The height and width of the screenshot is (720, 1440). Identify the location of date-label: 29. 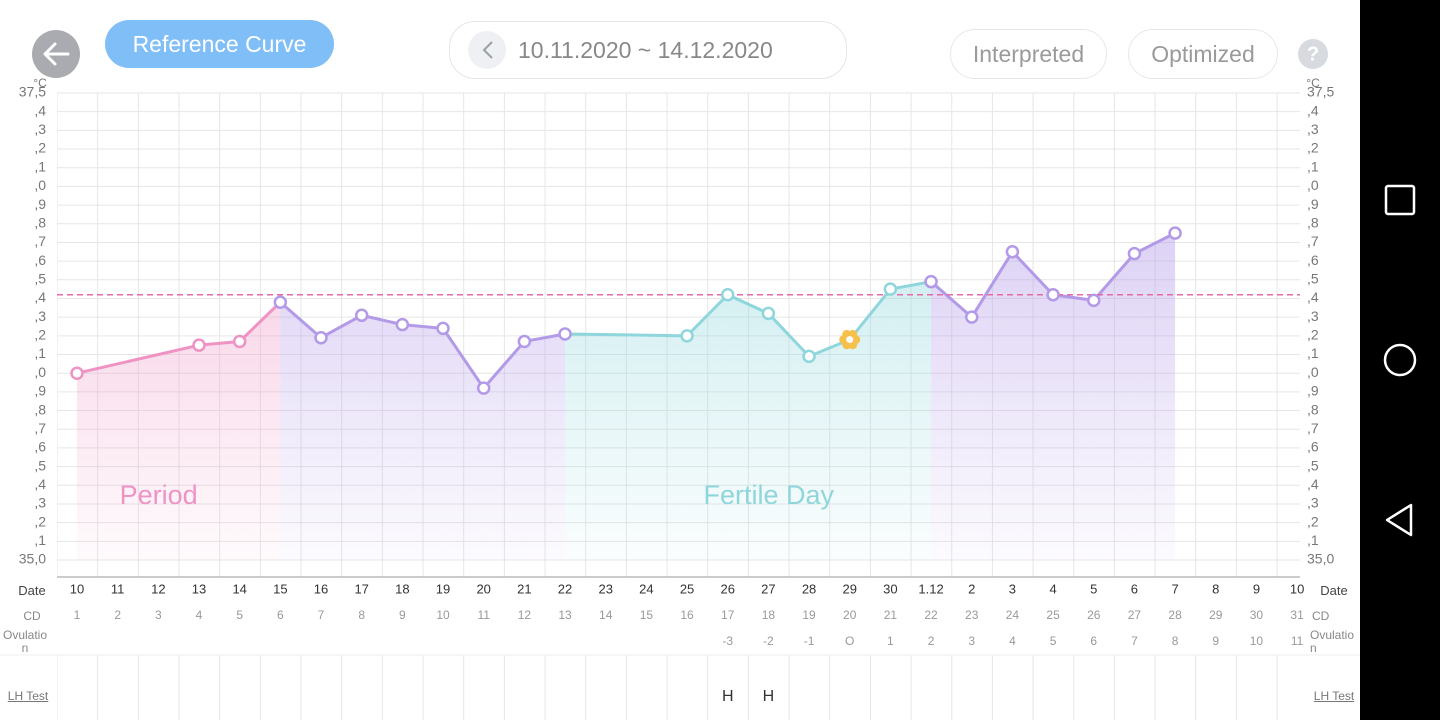
(849, 588).